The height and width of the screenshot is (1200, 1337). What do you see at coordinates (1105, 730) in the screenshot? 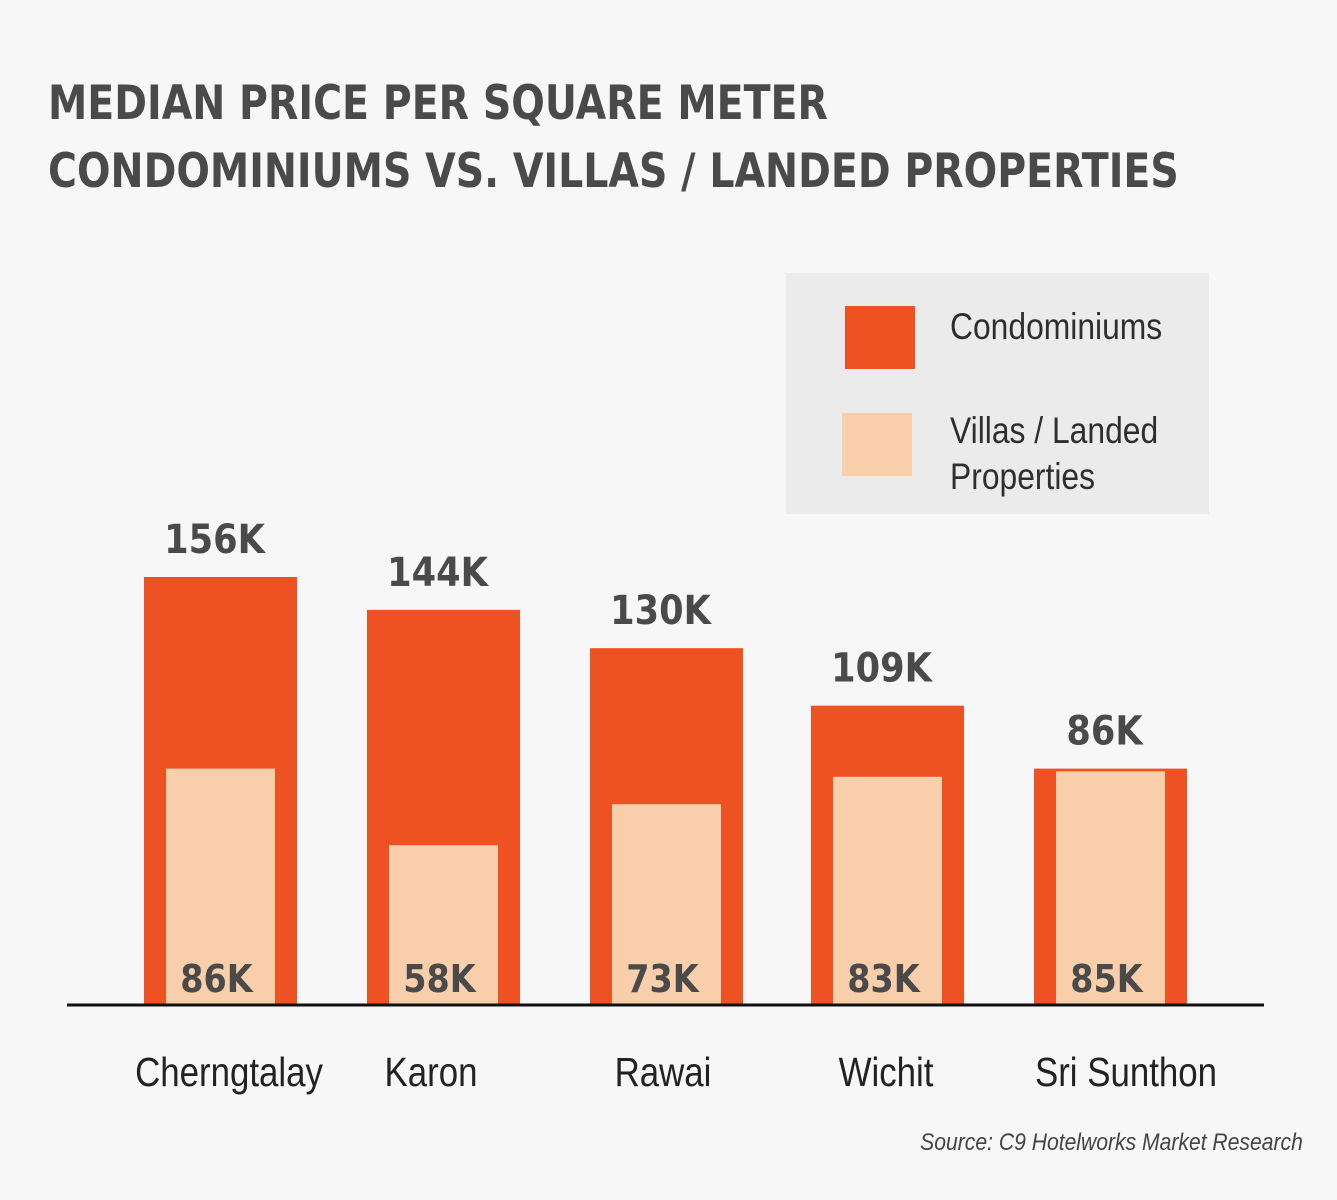
I see `value-label-condominiums-sri-sunthon: 86K` at bounding box center [1105, 730].